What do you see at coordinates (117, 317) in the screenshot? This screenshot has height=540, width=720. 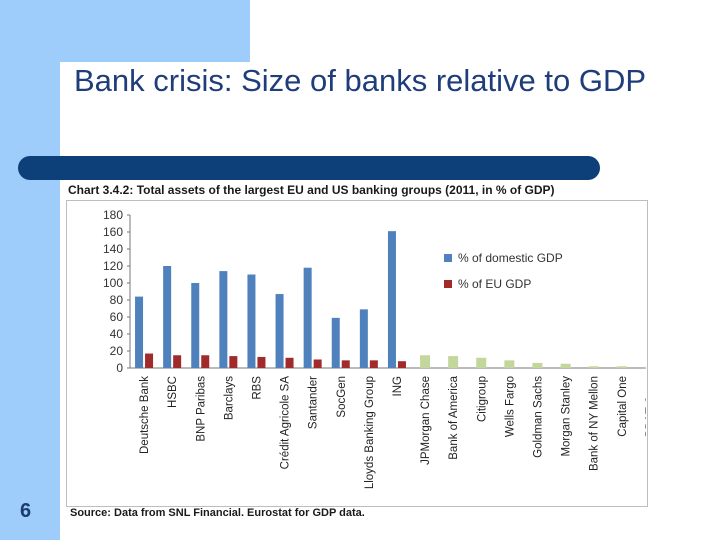 I see `y-tick-label: 60` at bounding box center [117, 317].